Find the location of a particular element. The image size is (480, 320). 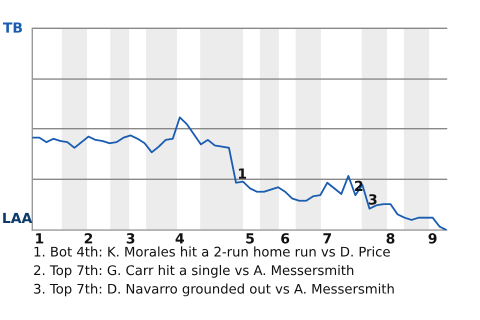

x-tick-label: 9 is located at coordinates (432, 238).